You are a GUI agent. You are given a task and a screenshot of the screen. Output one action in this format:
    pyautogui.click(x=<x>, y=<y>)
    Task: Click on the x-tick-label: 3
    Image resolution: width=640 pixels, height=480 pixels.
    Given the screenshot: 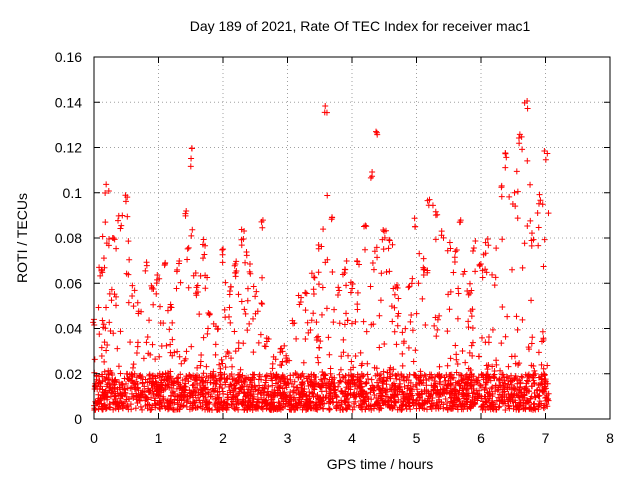 What is the action you would take?
    pyautogui.click(x=288, y=438)
    